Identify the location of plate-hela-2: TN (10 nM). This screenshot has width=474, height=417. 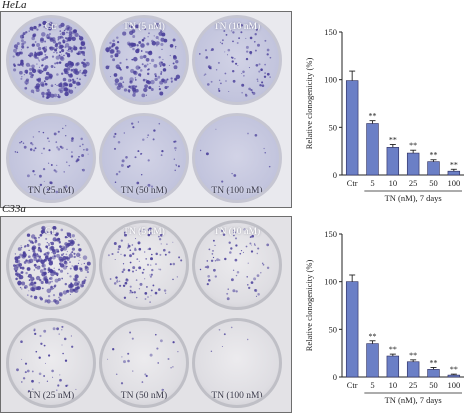
(237, 60).